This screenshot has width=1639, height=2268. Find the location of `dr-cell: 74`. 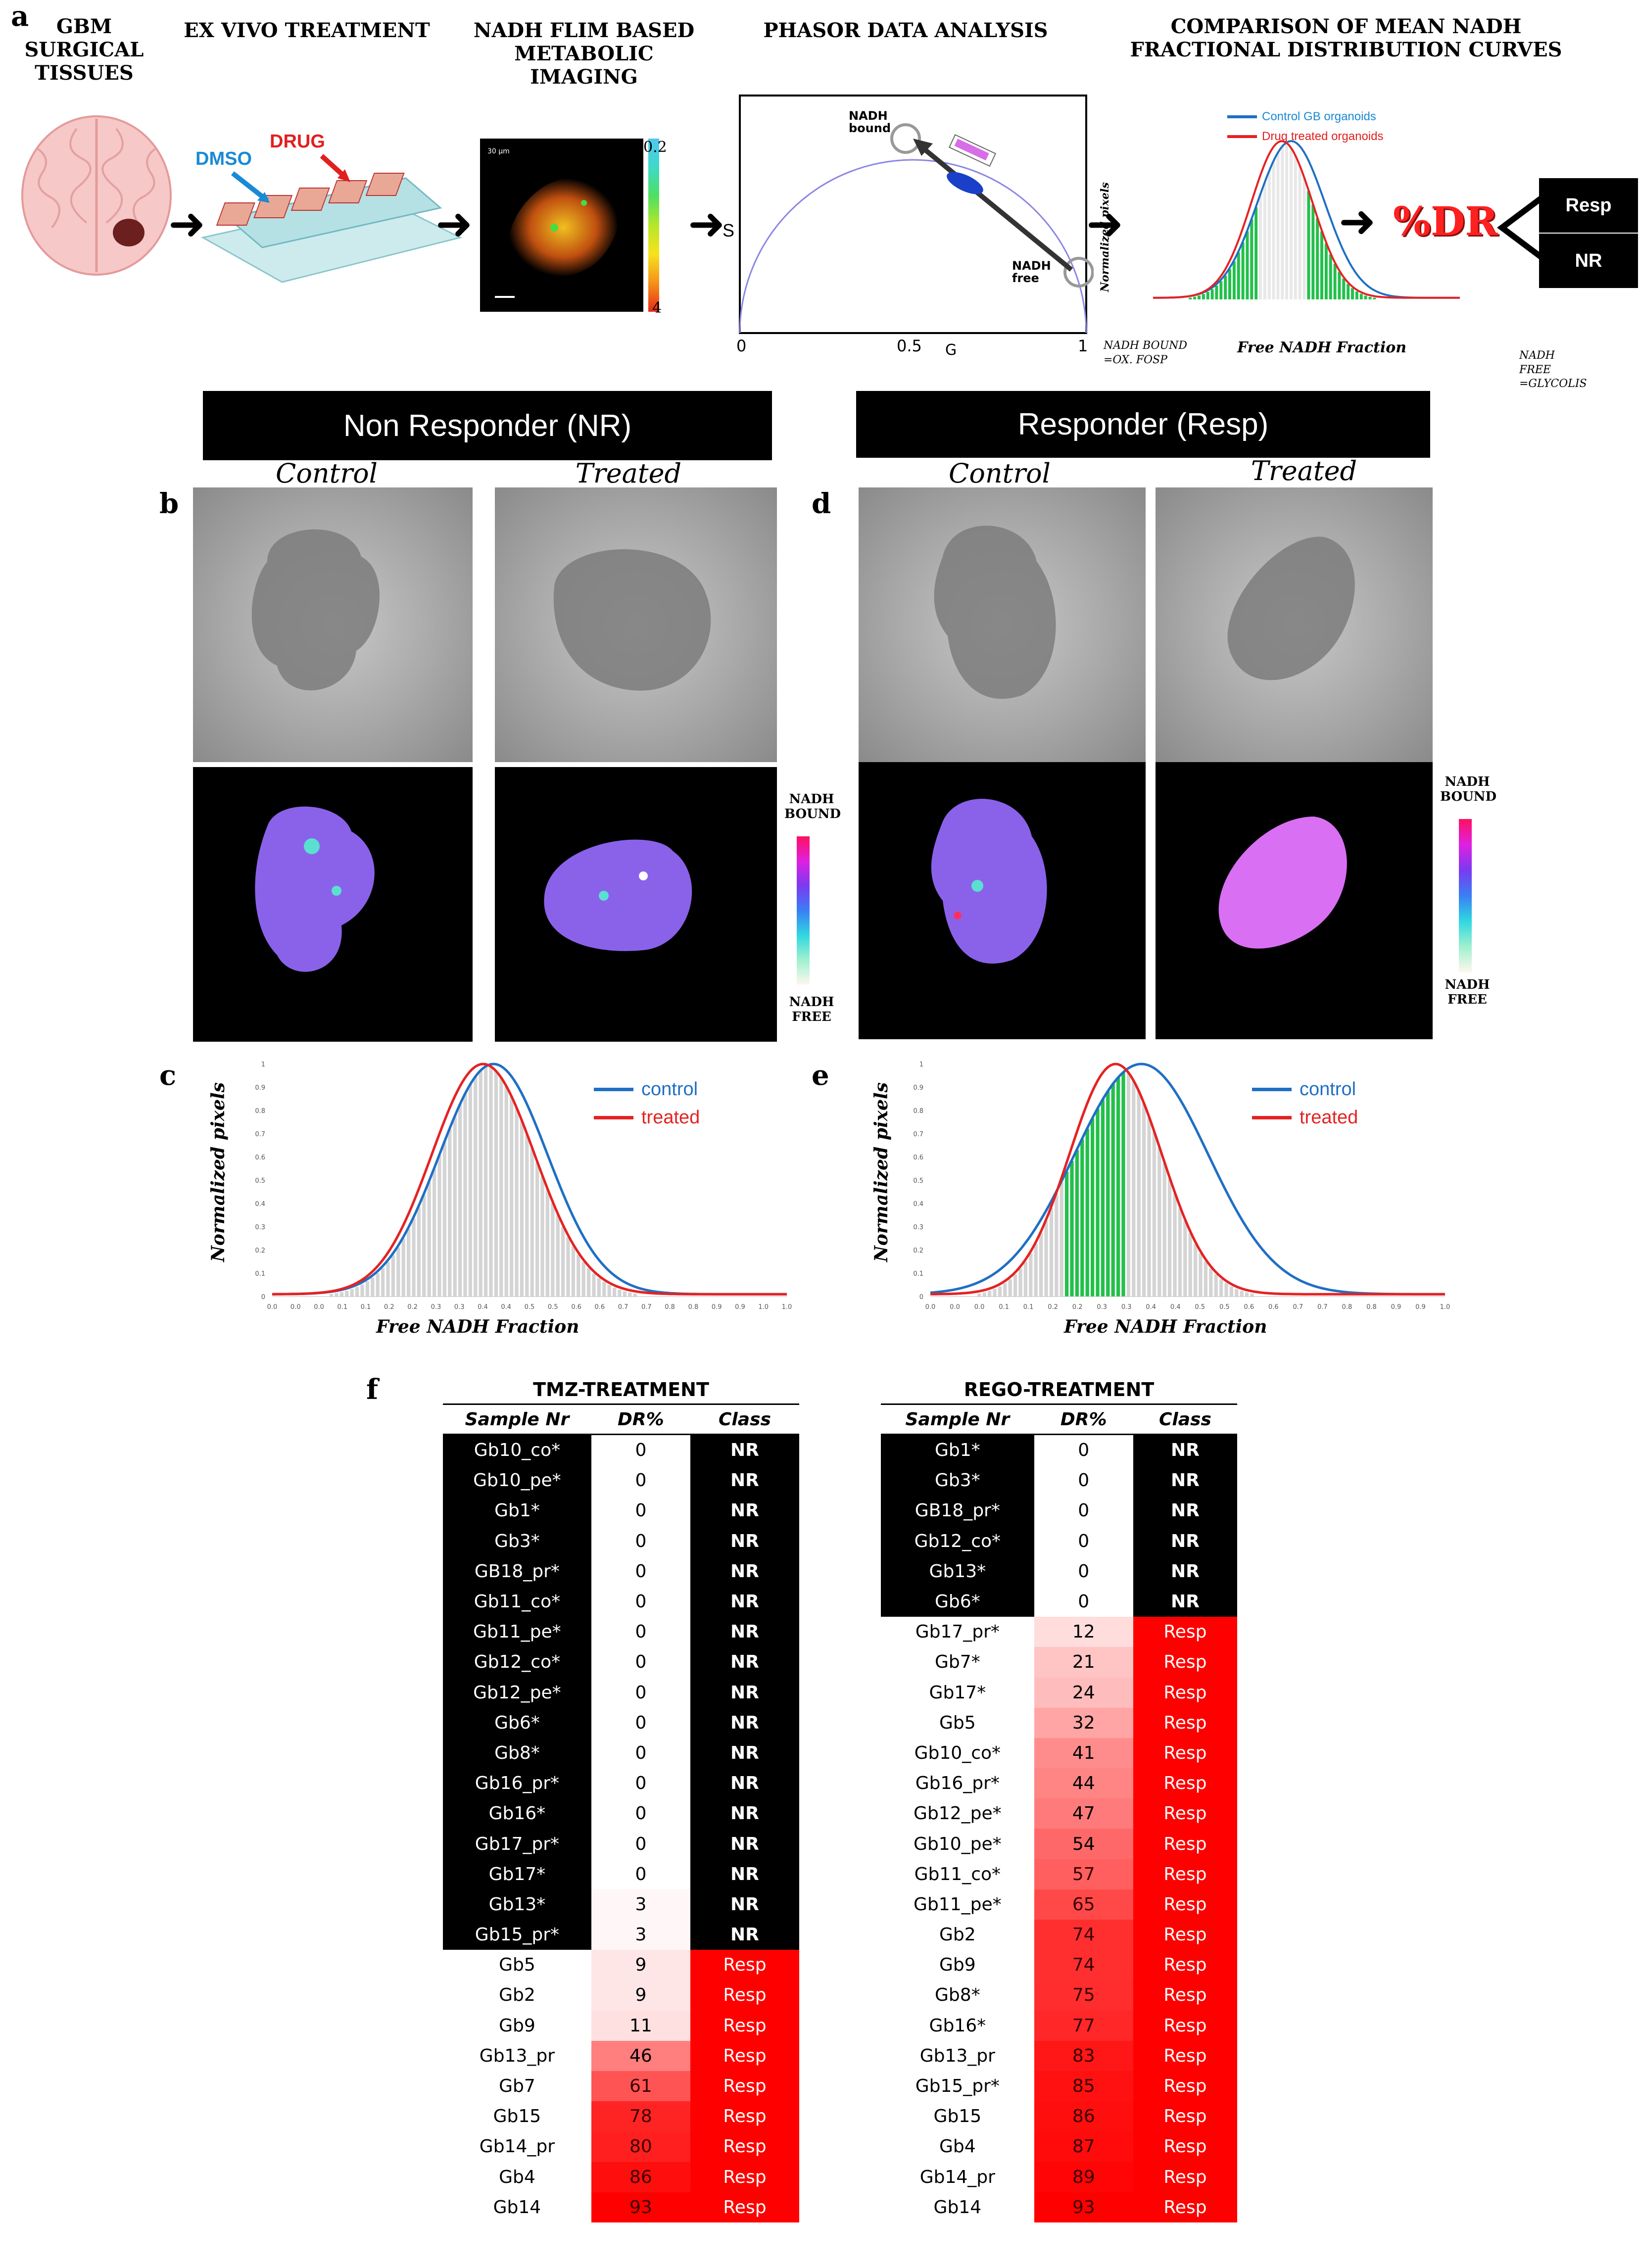

dr-cell: 74 is located at coordinates (1083, 1935).